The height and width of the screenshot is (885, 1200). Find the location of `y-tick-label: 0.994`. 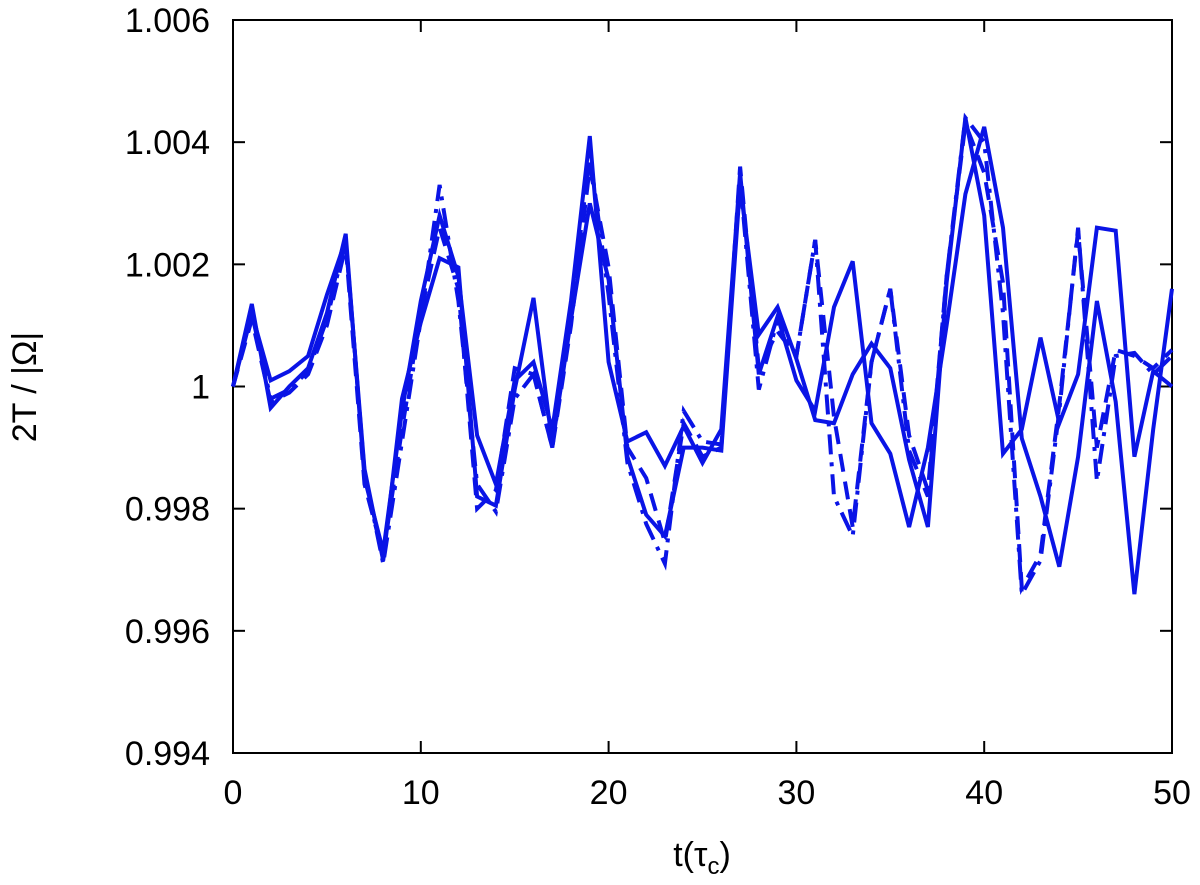

y-tick-label: 0.994 is located at coordinates (167, 754).